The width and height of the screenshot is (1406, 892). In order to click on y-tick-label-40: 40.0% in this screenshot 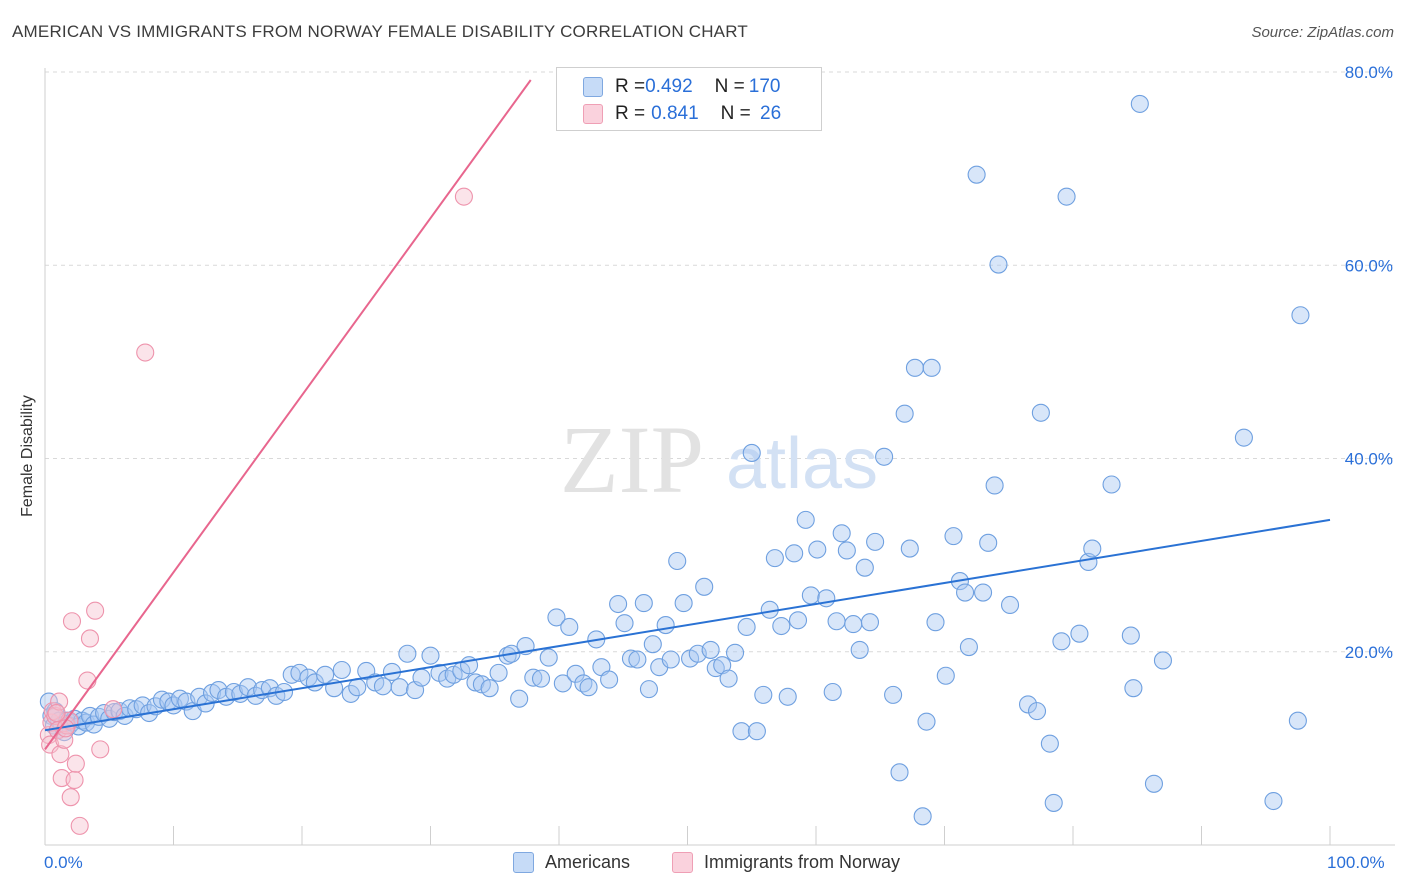, I will do `click(1369, 459)`.